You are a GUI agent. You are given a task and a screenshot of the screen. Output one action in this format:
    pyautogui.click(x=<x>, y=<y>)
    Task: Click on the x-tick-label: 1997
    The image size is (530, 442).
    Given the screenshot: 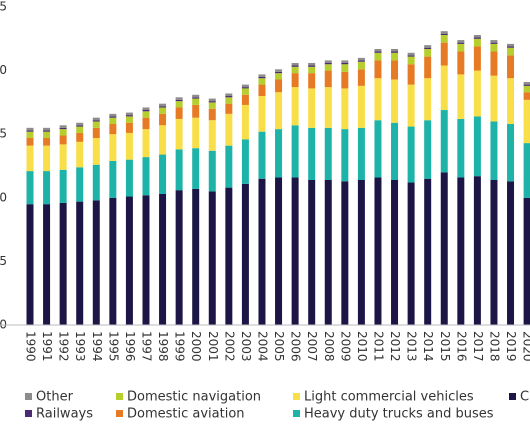 What is the action you would take?
    pyautogui.click(x=146, y=346)
    